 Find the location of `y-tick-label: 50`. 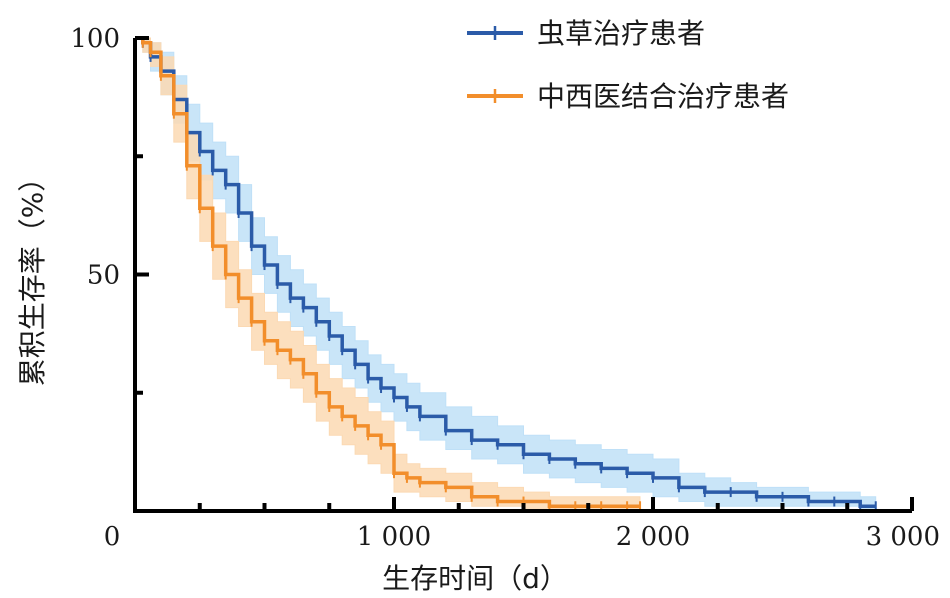

y-tick-label: 50 is located at coordinates (103, 276).